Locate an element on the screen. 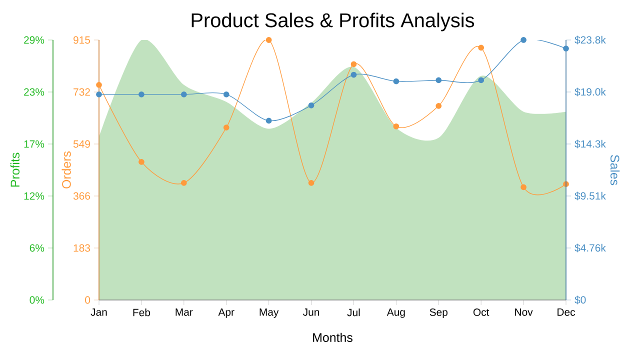  x-axis-title: Months is located at coordinates (332, 337).